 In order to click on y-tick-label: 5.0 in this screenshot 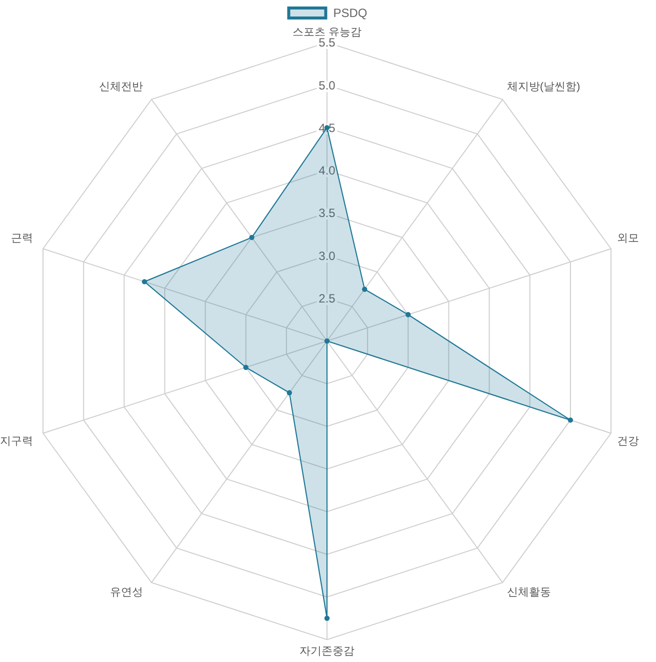, I will do `click(327, 85)`.